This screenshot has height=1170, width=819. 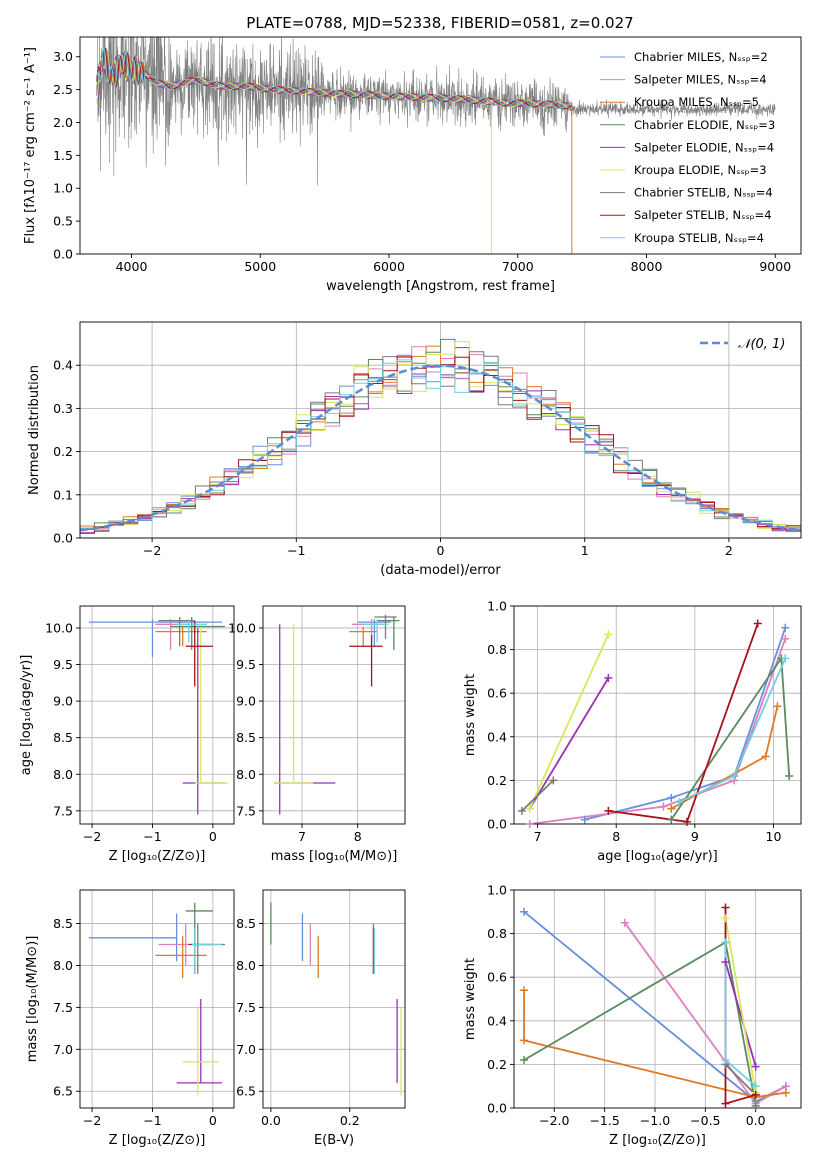 What do you see at coordinates (538, 836) in the screenshot?
I see `weight_vs_age-xtick-label: 7` at bounding box center [538, 836].